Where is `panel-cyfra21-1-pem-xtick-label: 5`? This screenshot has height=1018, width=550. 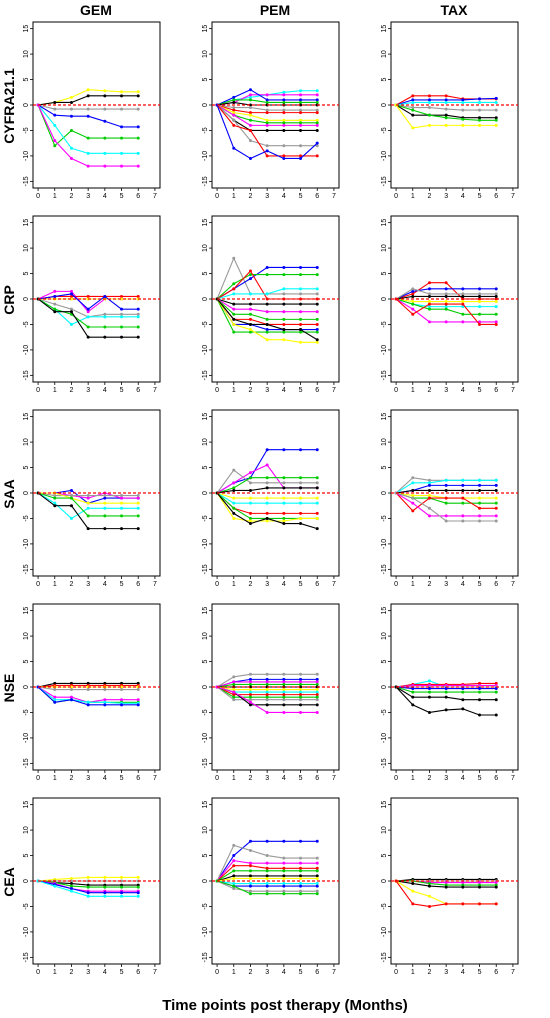
panel-cyfra21-1-pem-xtick-label: 5 is located at coordinates (301, 196).